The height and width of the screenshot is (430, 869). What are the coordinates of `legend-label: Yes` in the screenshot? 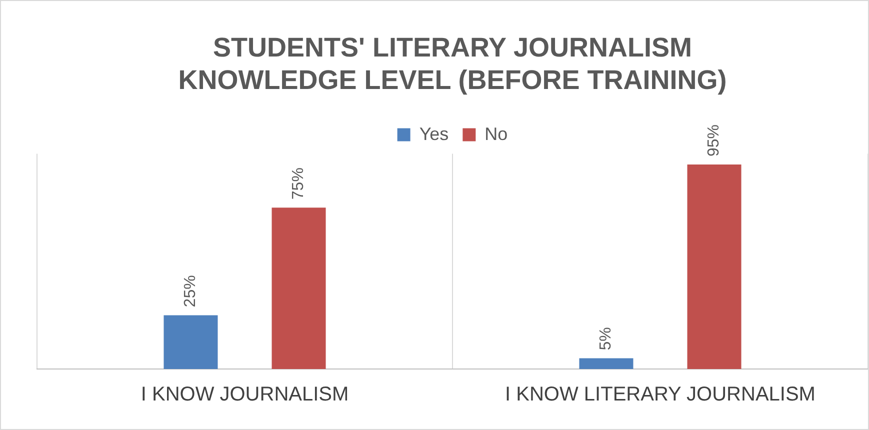 It's located at (434, 134).